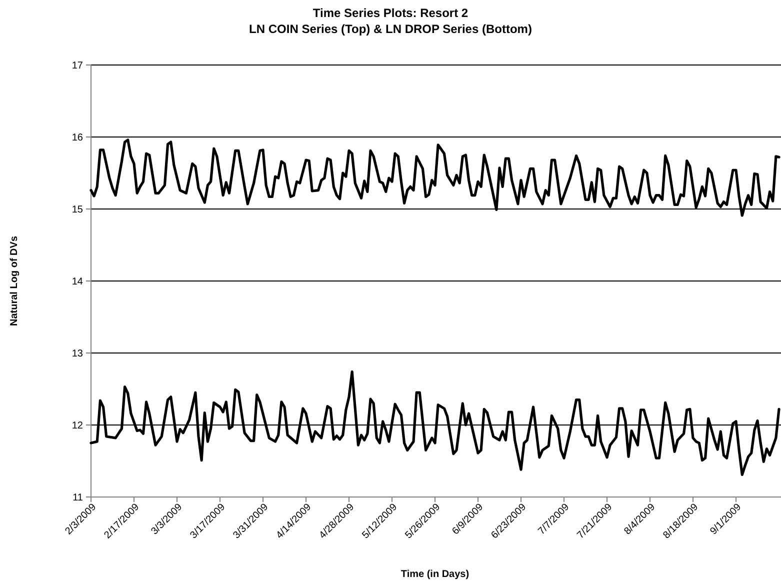  Describe the element at coordinates (78, 426) in the screenshot. I see `y-tick-label: 12` at that location.